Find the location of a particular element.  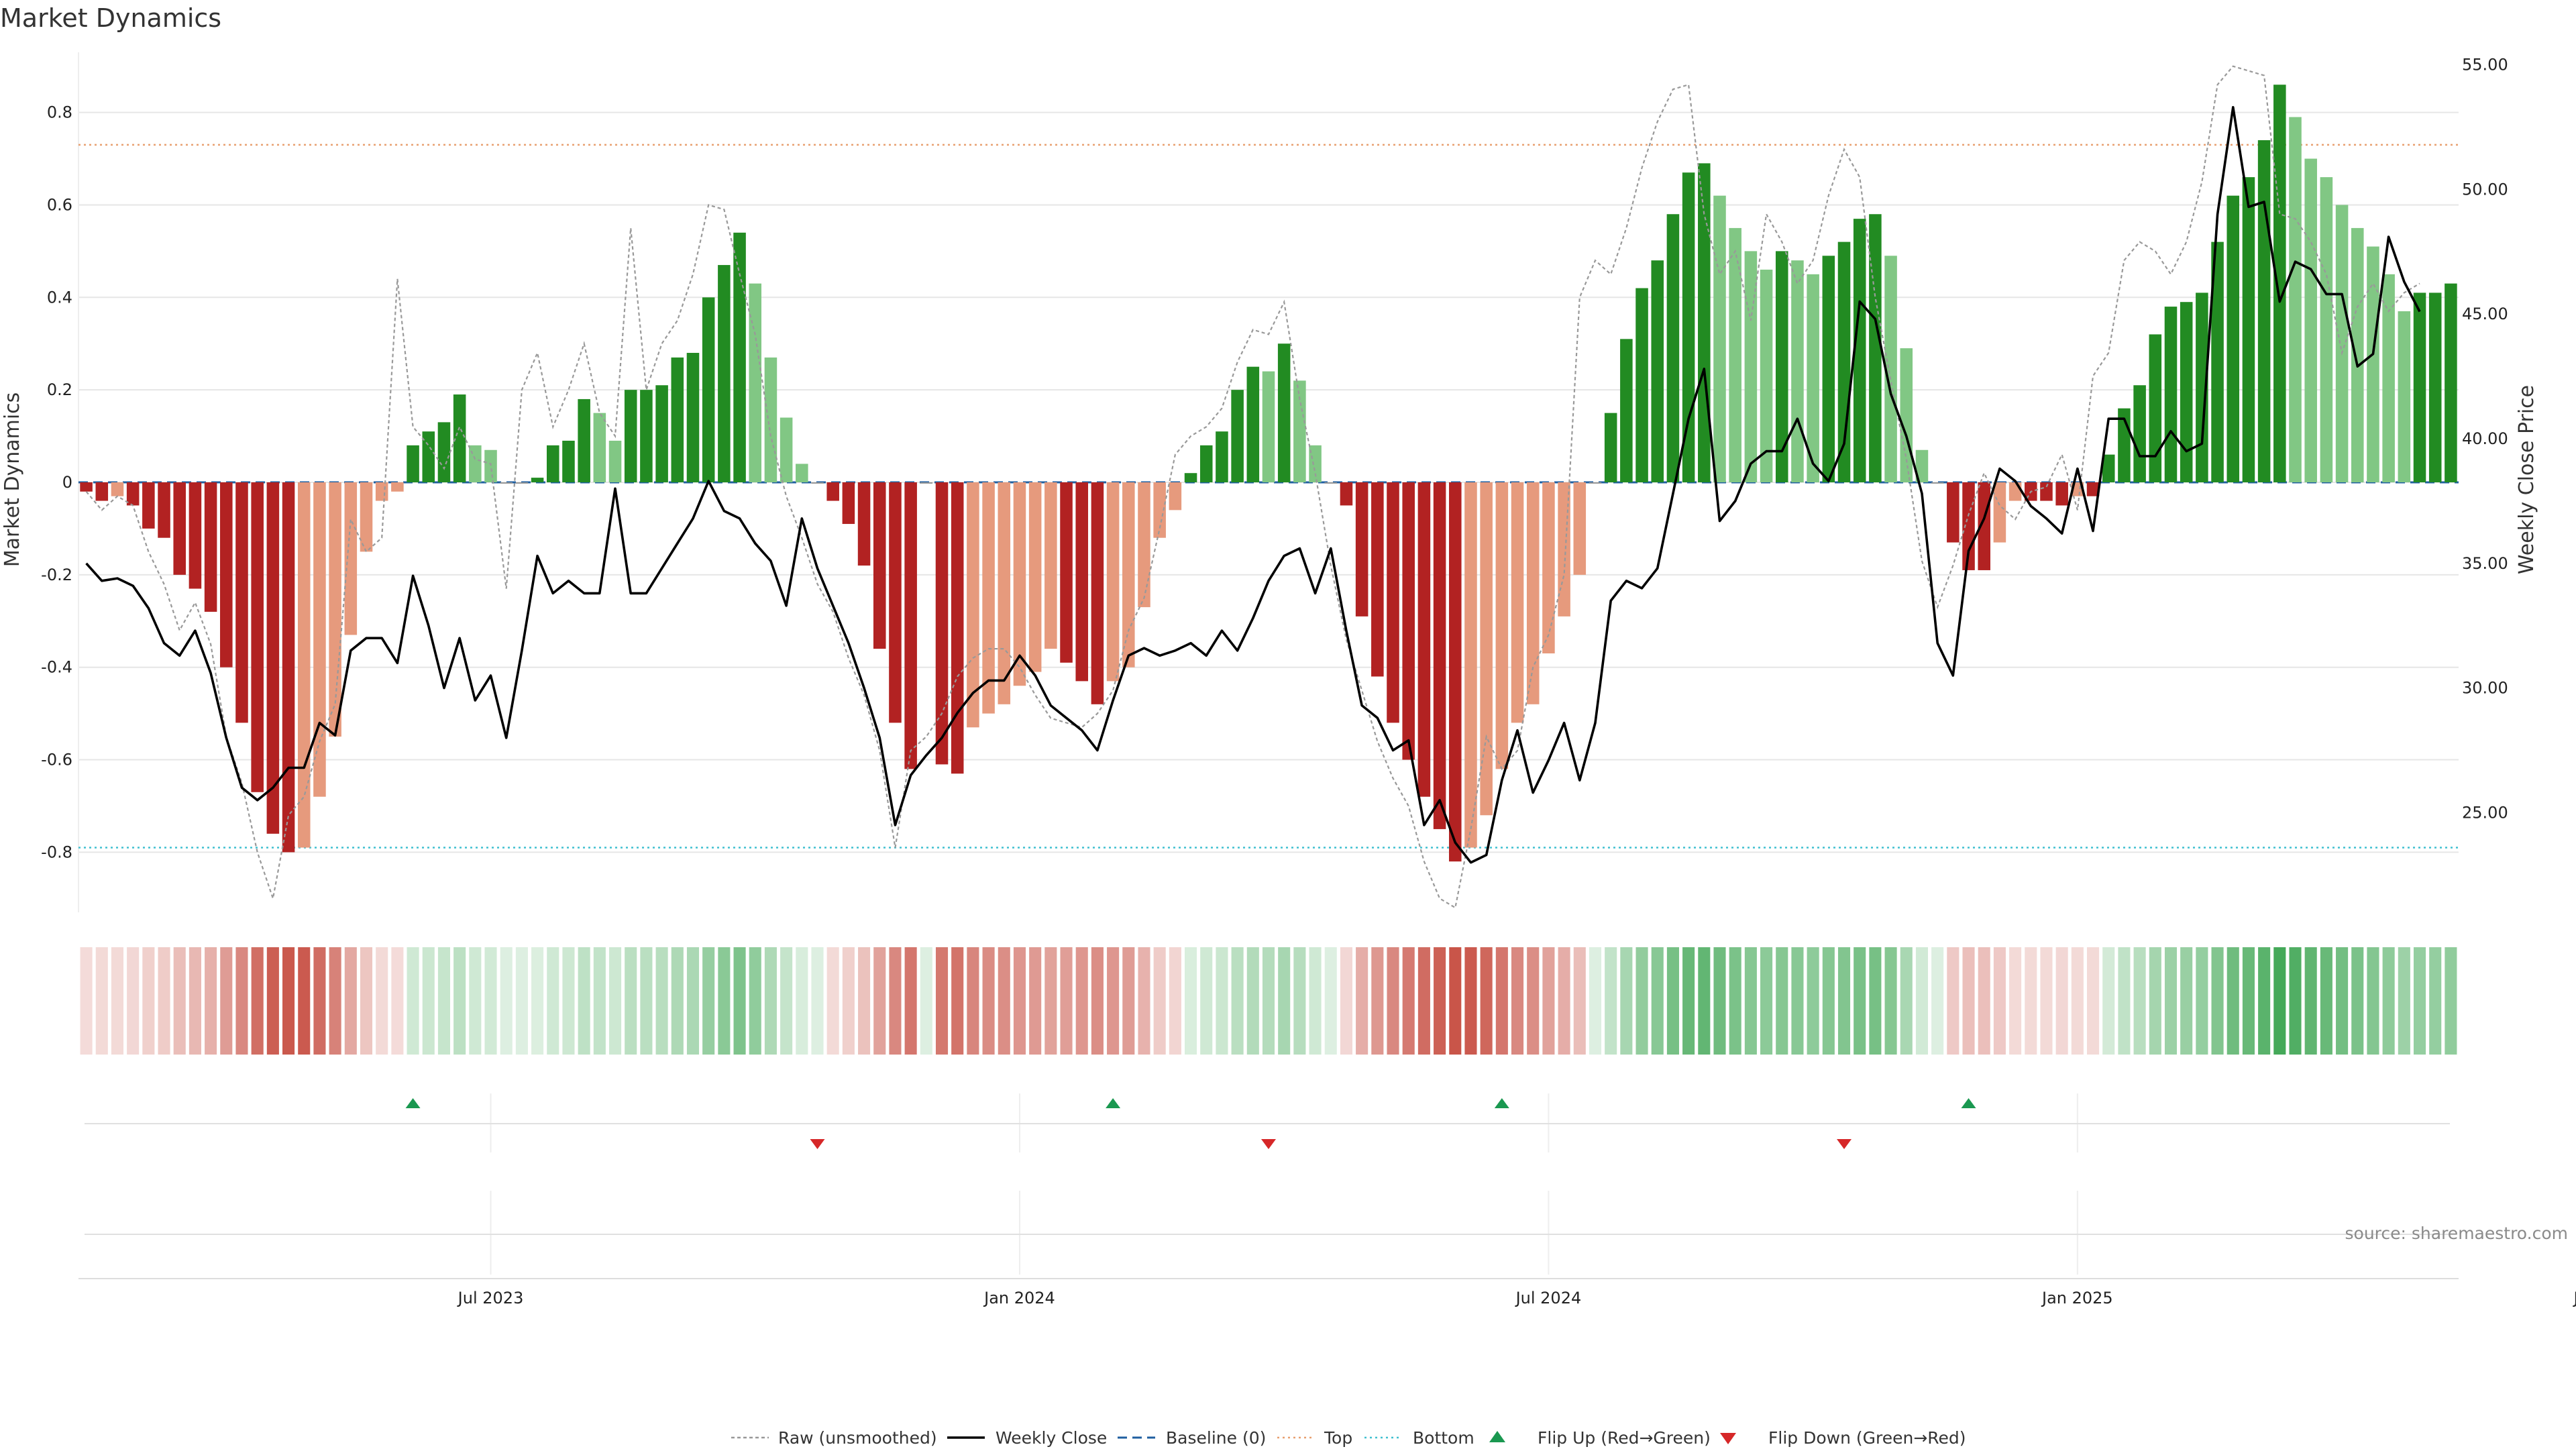

legend-label: Flip Up (Red→Green) is located at coordinates (1624, 1438).